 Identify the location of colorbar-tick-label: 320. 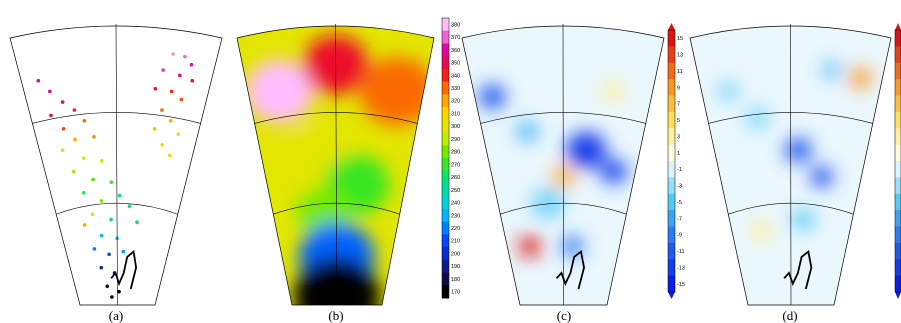
(455, 102).